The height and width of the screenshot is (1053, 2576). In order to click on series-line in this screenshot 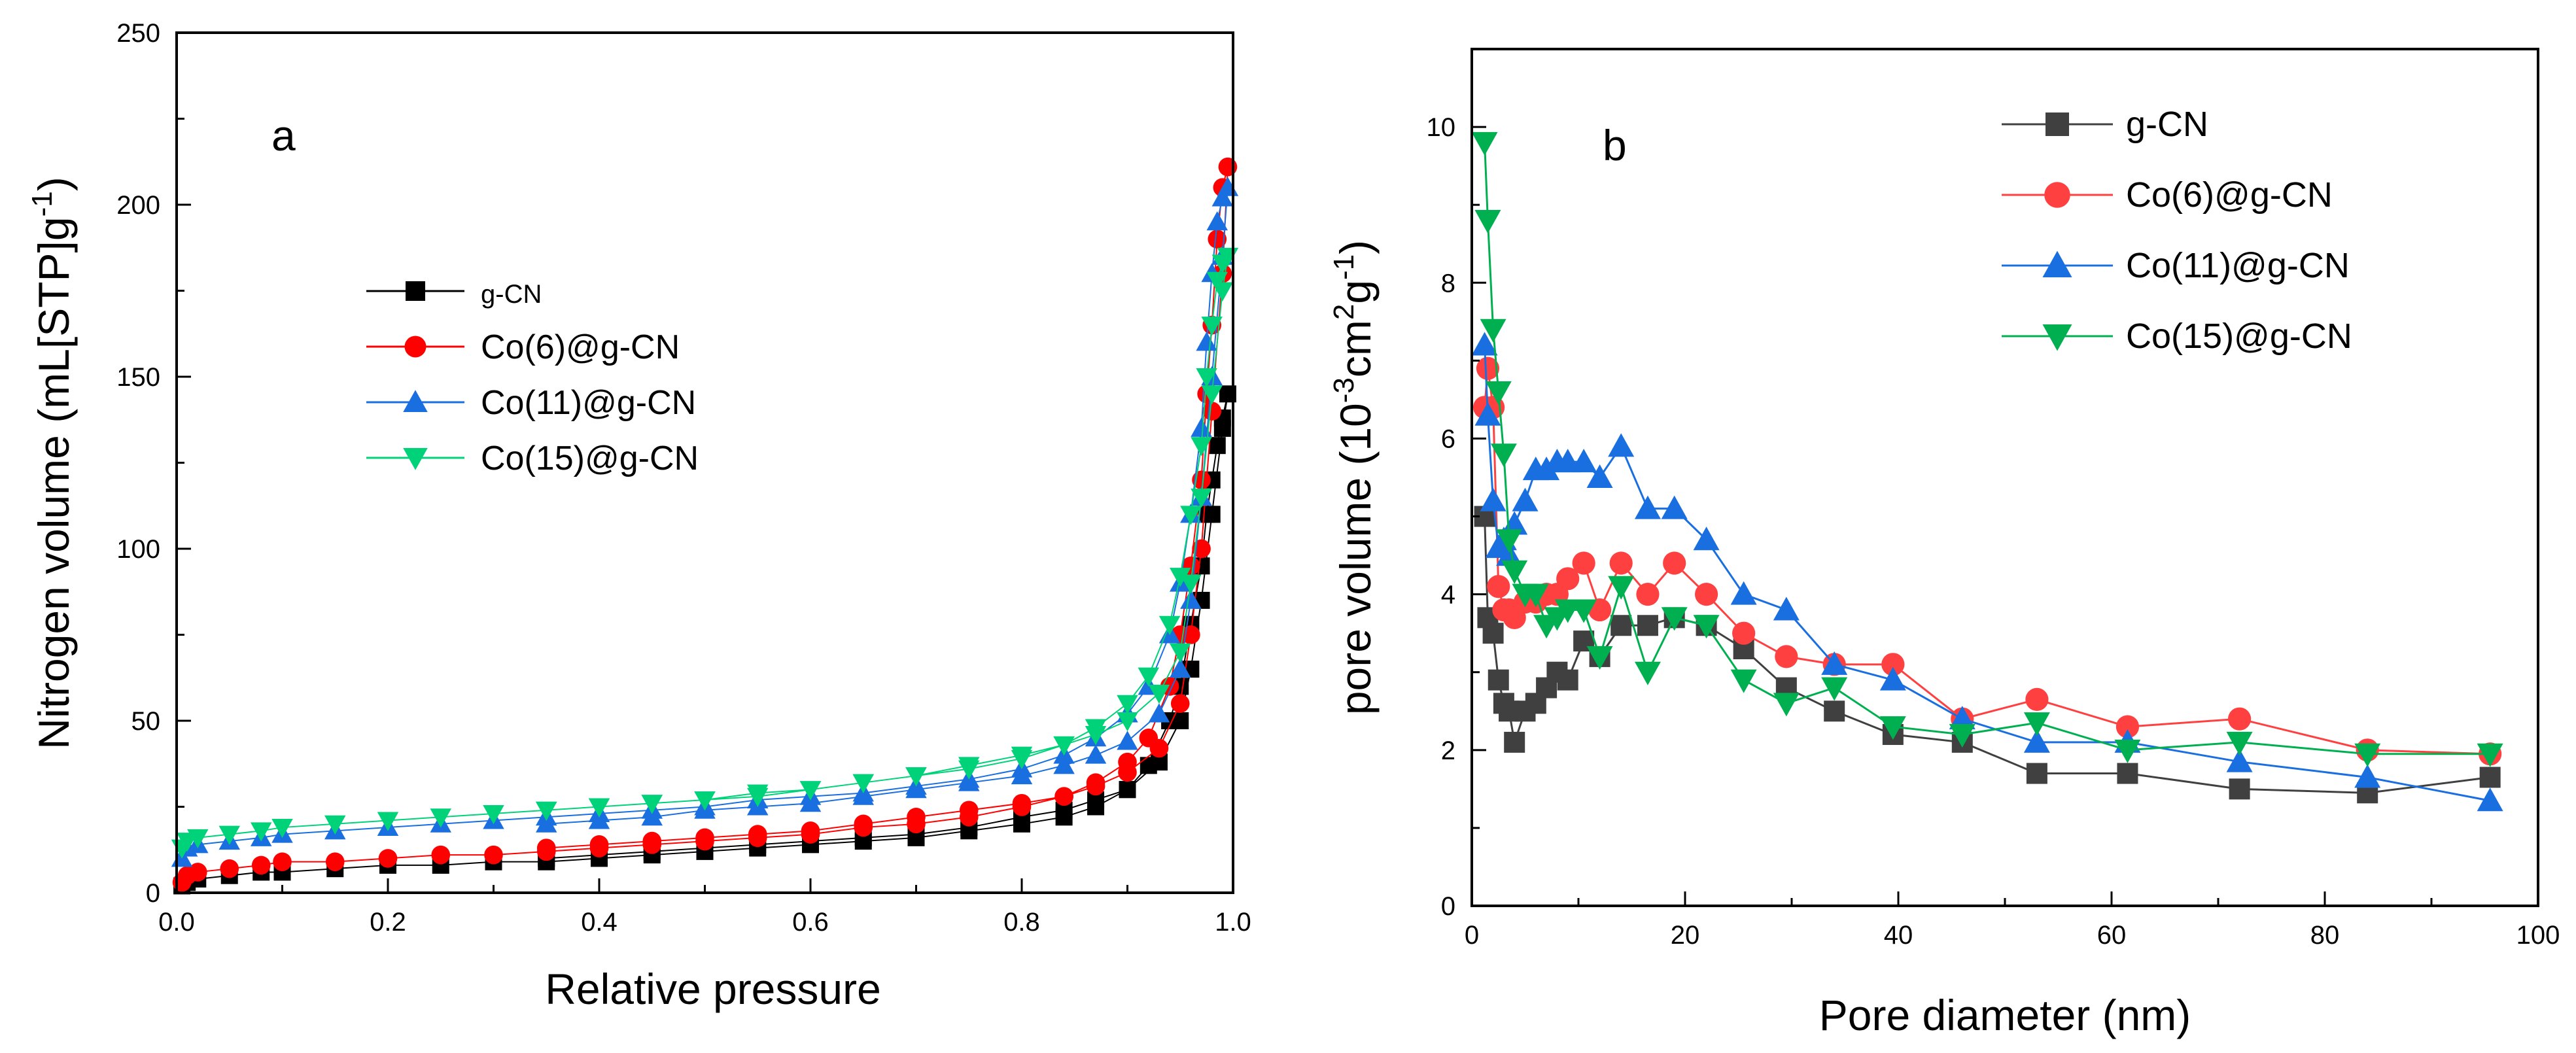, I will do `click(1987, 562)`.